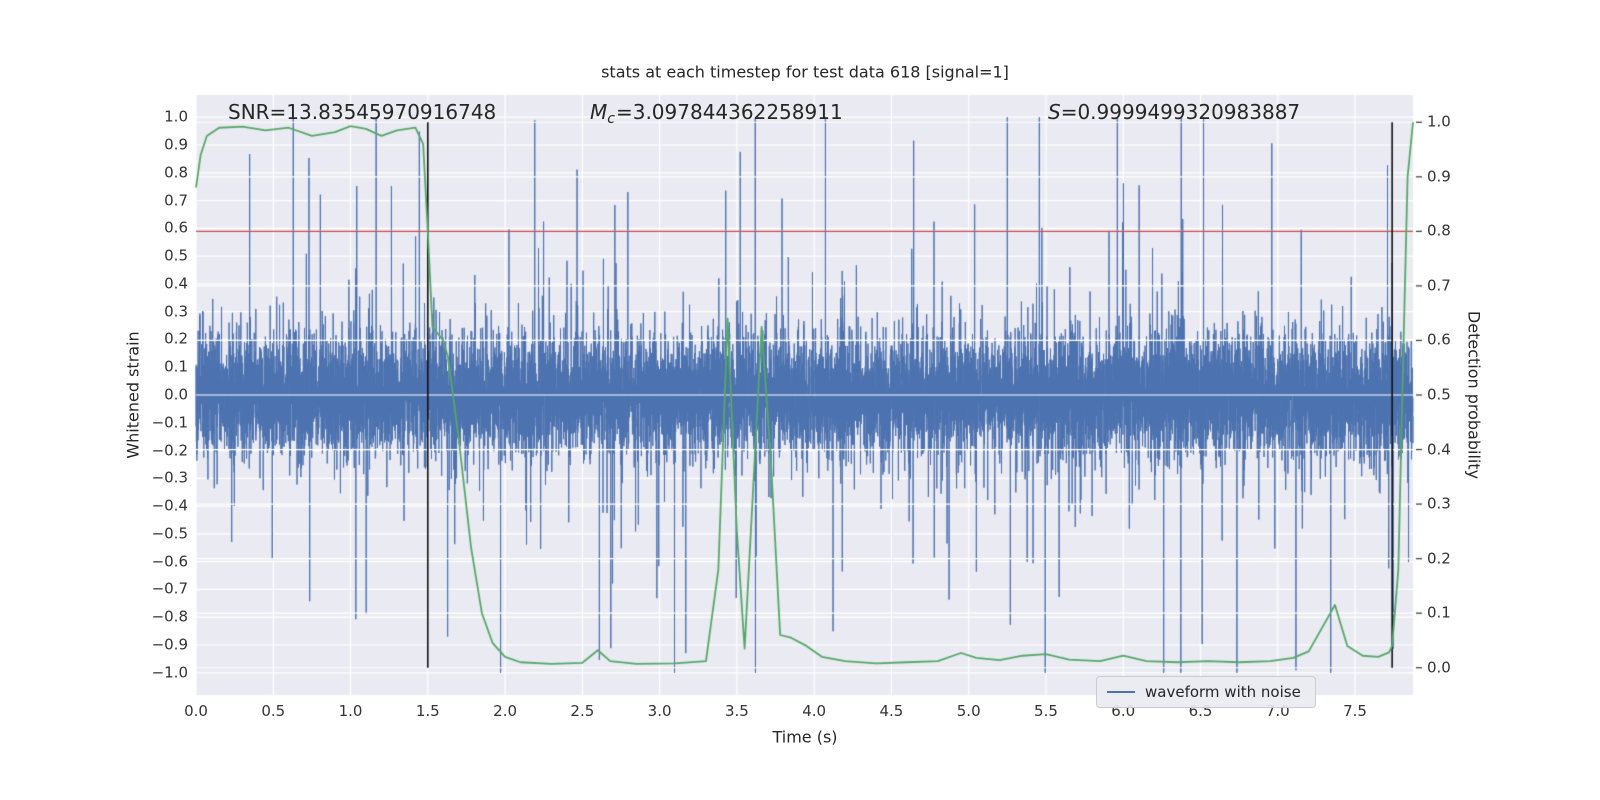 This screenshot has width=1600, height=800. Describe the element at coordinates (176, 255) in the screenshot. I see `y-left-tick-label: 0.5` at that location.